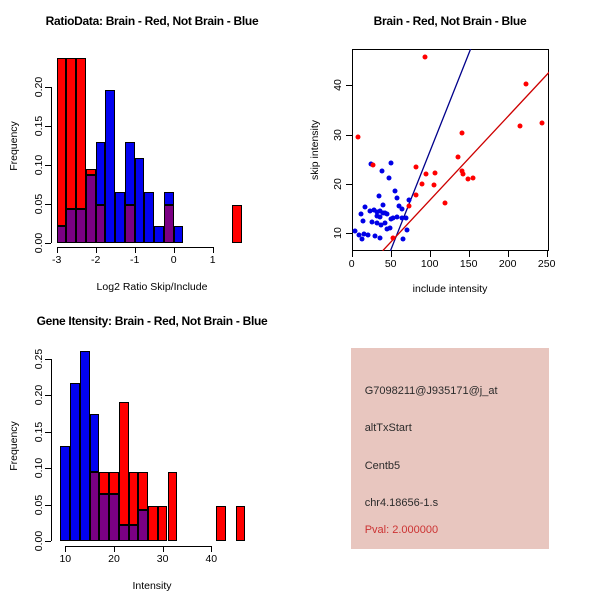  Describe the element at coordinates (401, 530) in the screenshot. I see `pval-text: Pval: 2.000000` at that location.